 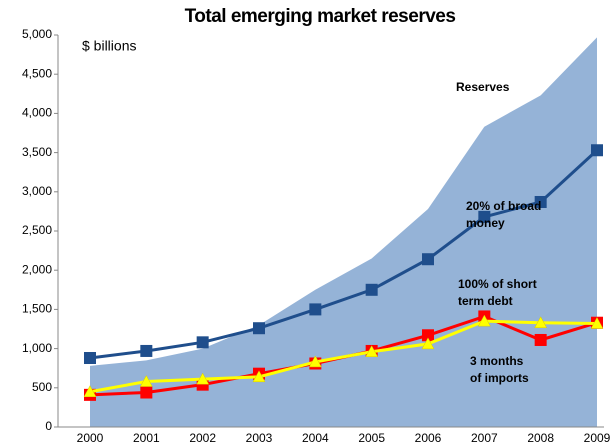 I want to click on x-tick-label: 2007, so click(x=484, y=438).